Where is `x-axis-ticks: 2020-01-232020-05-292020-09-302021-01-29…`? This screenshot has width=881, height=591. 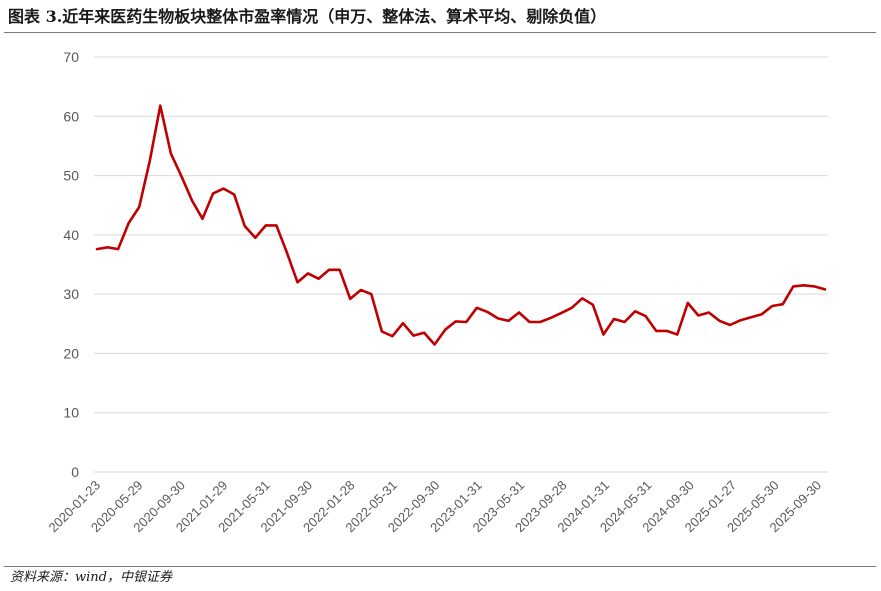 x-axis-ticks: 2020-01-232020-05-292020-09-302021-01-29… is located at coordinates (434, 507).